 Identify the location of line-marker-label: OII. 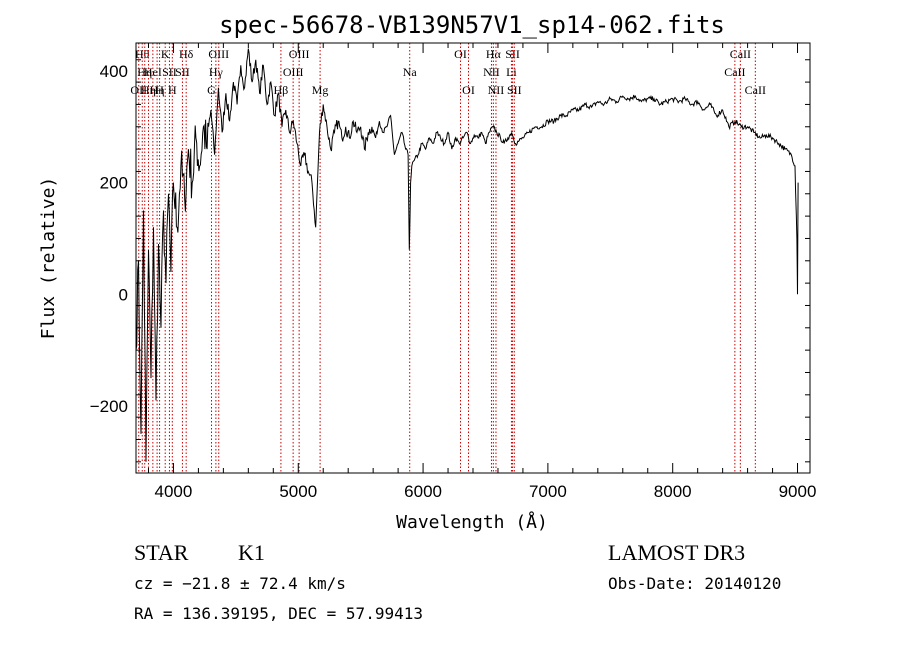
(138, 90).